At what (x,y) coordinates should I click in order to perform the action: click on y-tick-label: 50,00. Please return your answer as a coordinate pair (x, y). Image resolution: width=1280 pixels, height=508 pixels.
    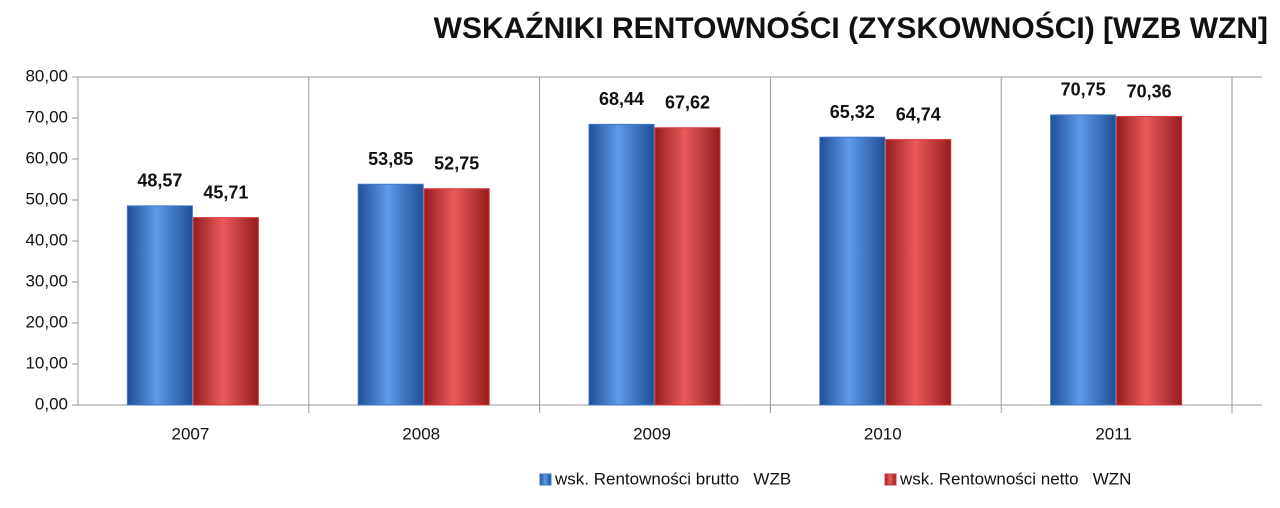
    Looking at the image, I should click on (46, 198).